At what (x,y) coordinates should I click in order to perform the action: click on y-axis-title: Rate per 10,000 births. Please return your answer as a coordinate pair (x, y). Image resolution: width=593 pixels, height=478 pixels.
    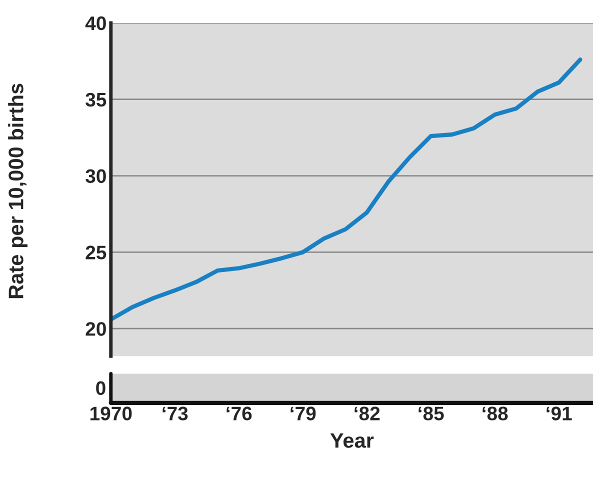
    Looking at the image, I should click on (18, 191).